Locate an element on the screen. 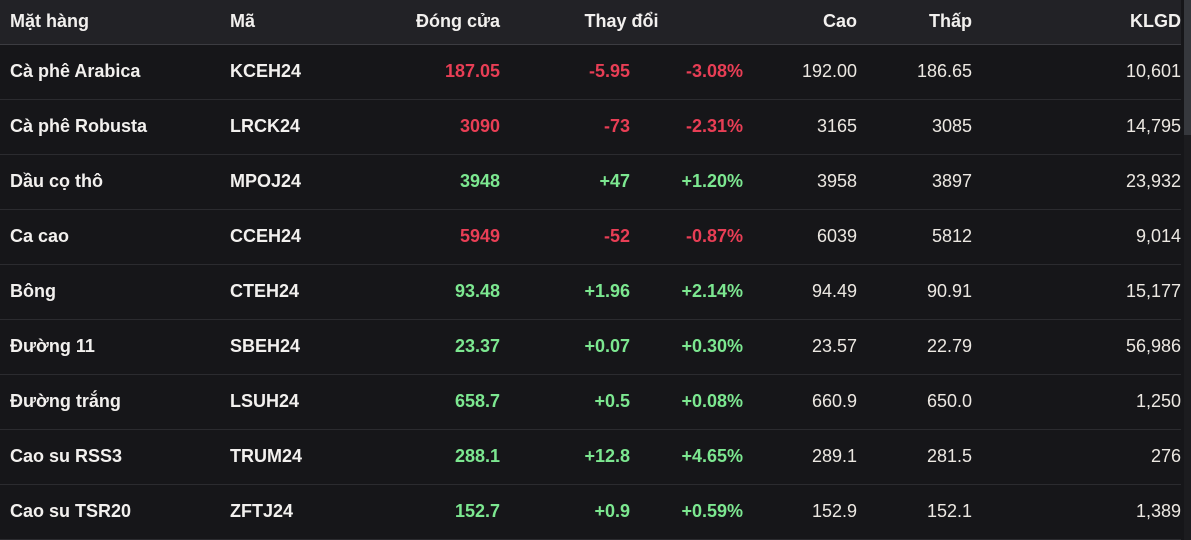  volume-cell: 10,601 is located at coordinates (1153, 71).